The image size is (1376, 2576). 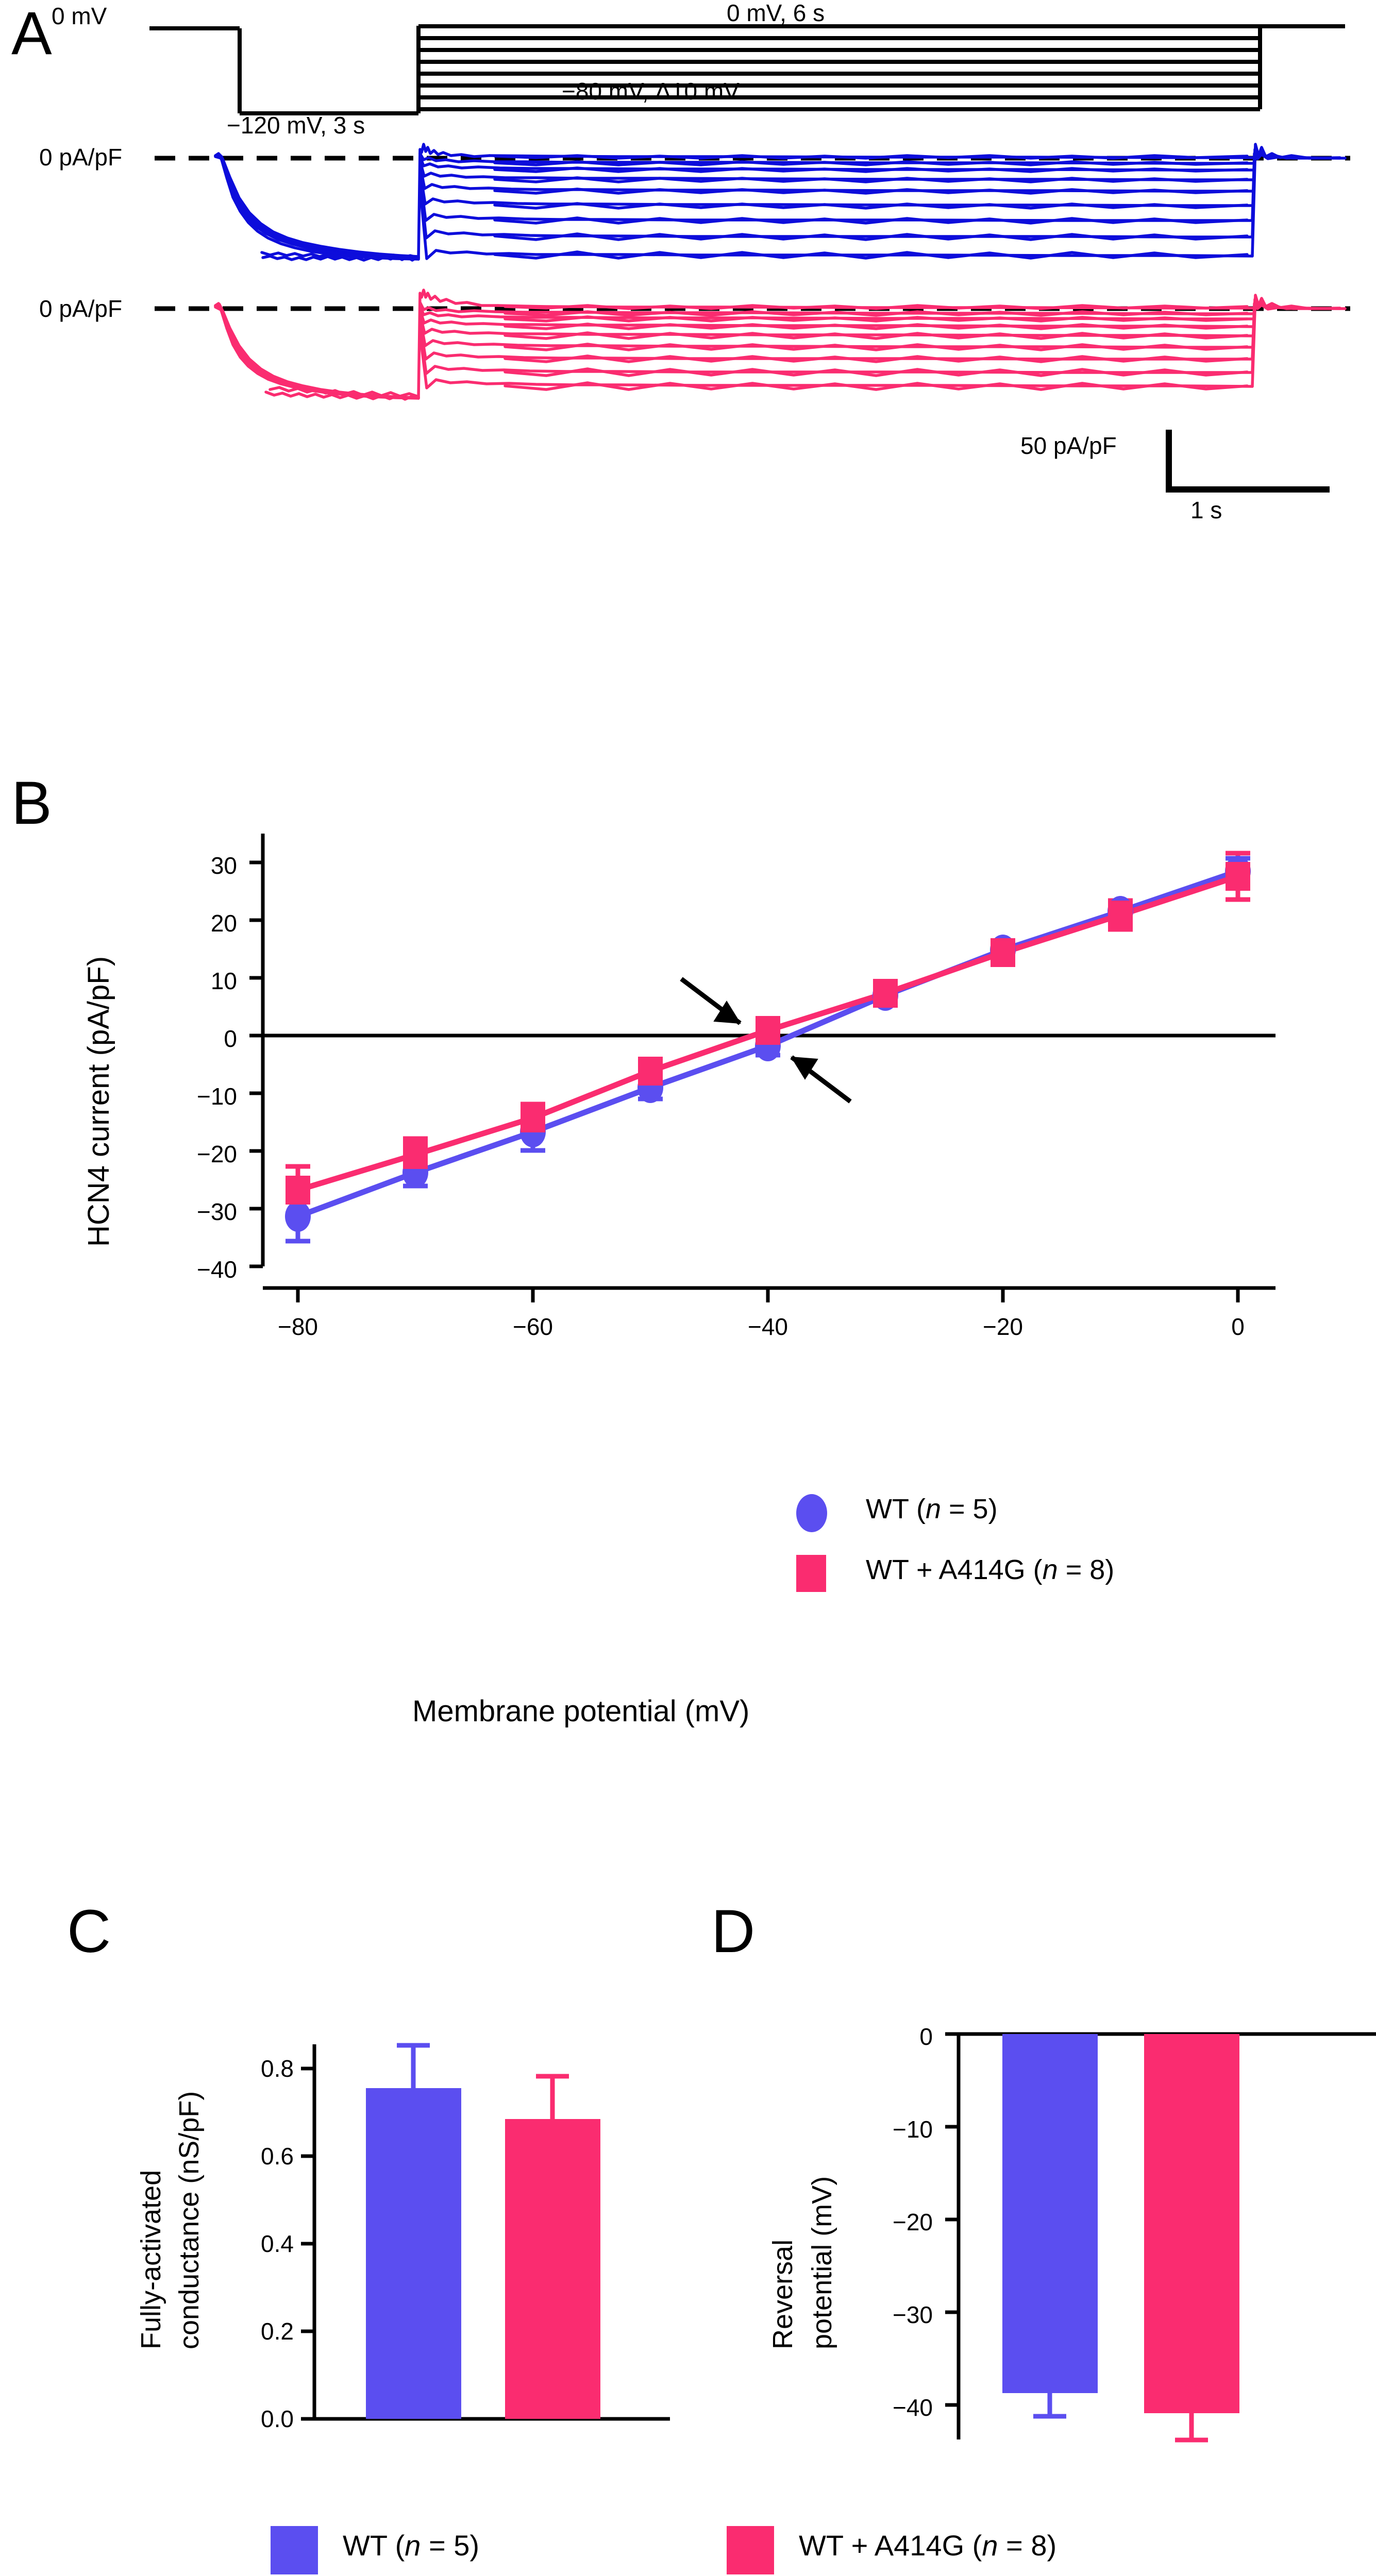 I want to click on panelC-ytick-04: 0.4, so click(x=278, y=2243).